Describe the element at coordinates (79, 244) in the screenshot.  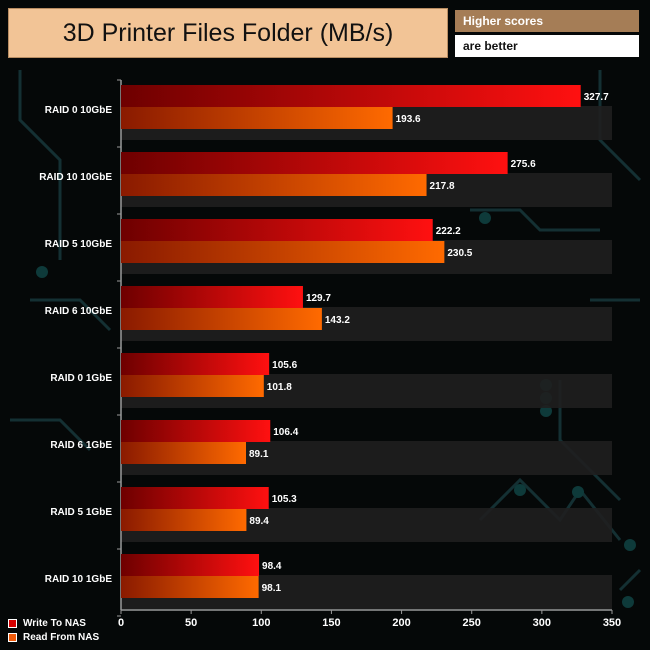
I see `category-label: RAID 5 10GbE` at that location.